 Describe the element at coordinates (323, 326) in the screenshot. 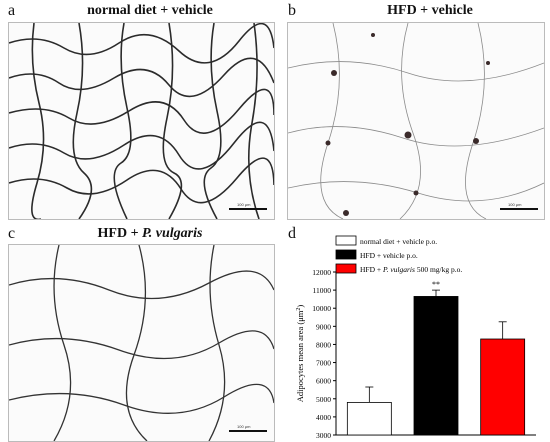

I see `y-tick-label-6: 9000` at that location.